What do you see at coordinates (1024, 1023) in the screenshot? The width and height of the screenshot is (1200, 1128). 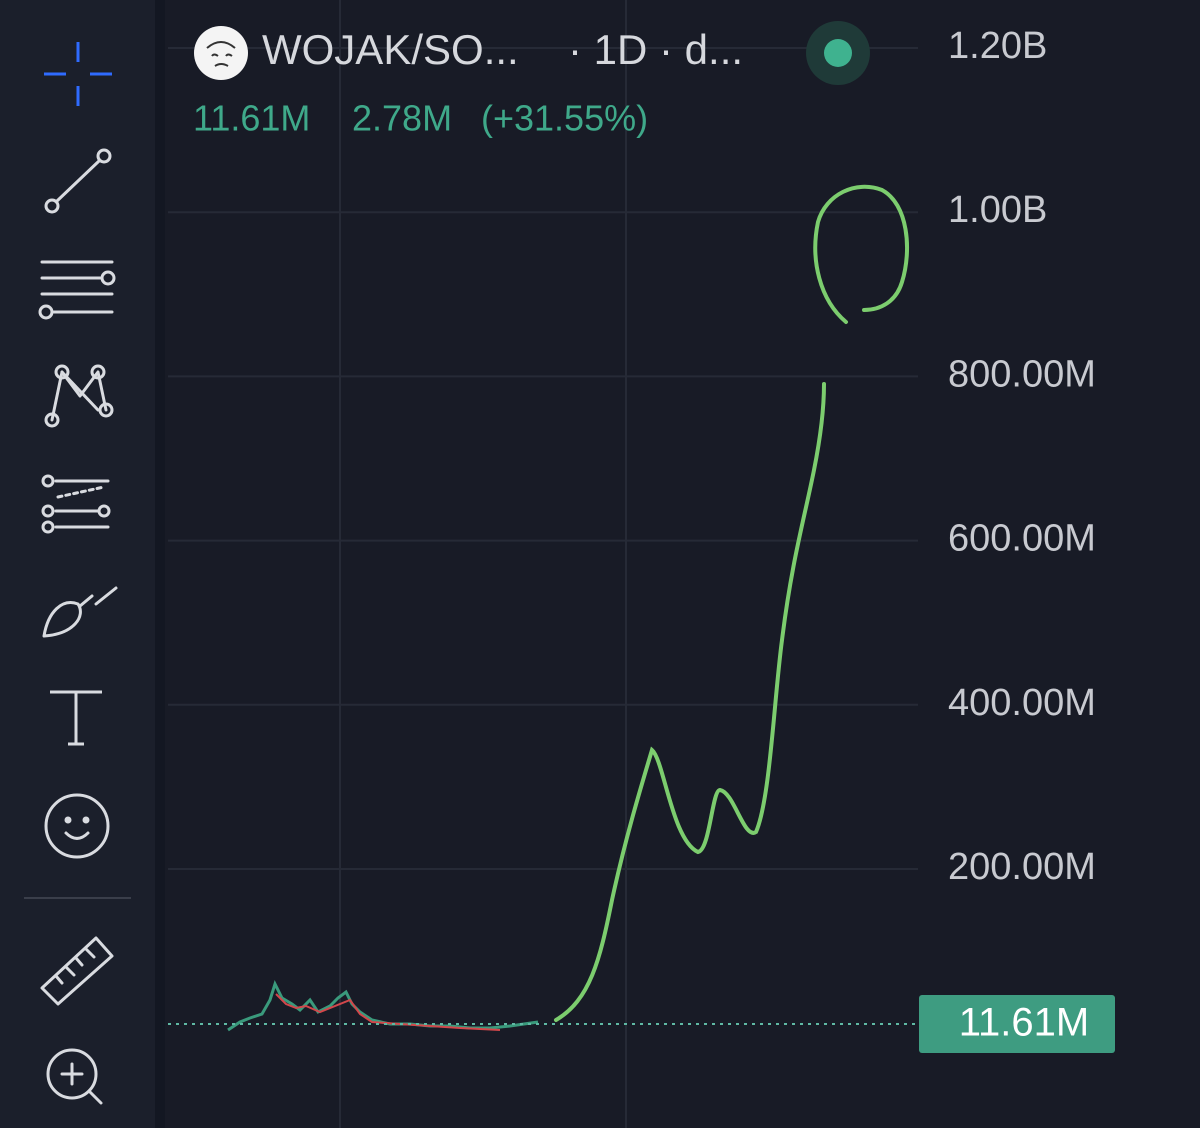 I see `last-price-label: 11.61M` at bounding box center [1024, 1023].